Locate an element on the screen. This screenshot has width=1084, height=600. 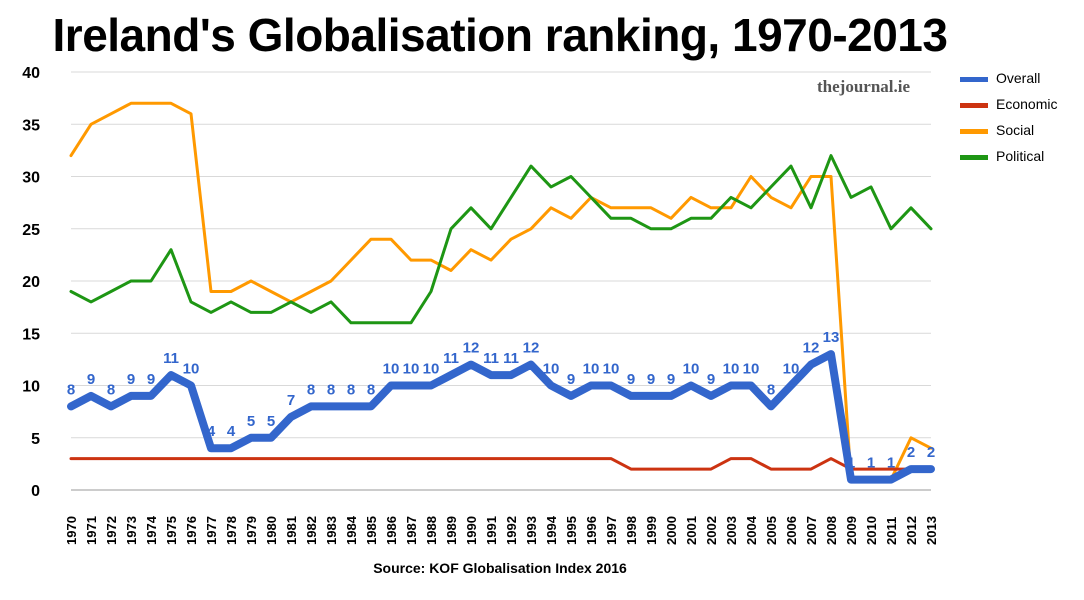
x-tick-label: 1986 is located at coordinates (391, 530).